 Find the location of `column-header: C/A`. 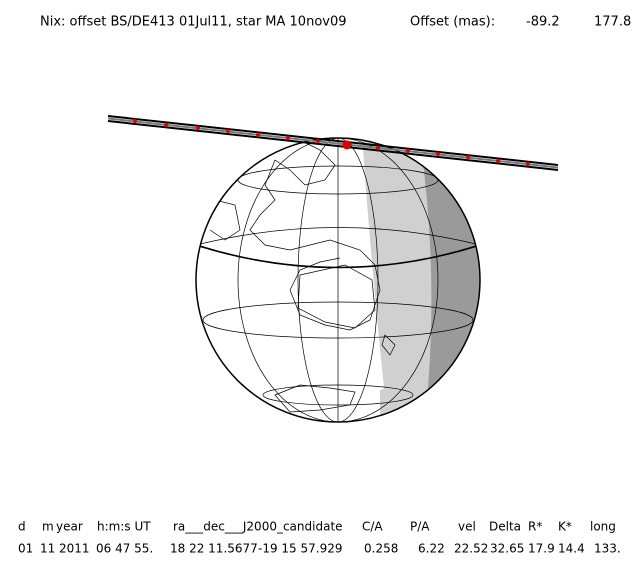

column-header: C/A is located at coordinates (372, 527).